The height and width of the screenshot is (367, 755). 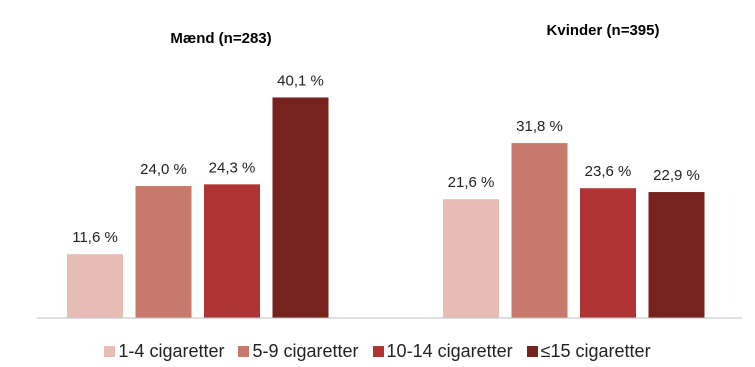 What do you see at coordinates (539, 126) in the screenshot?
I see `data-label: 31,8 %` at bounding box center [539, 126].